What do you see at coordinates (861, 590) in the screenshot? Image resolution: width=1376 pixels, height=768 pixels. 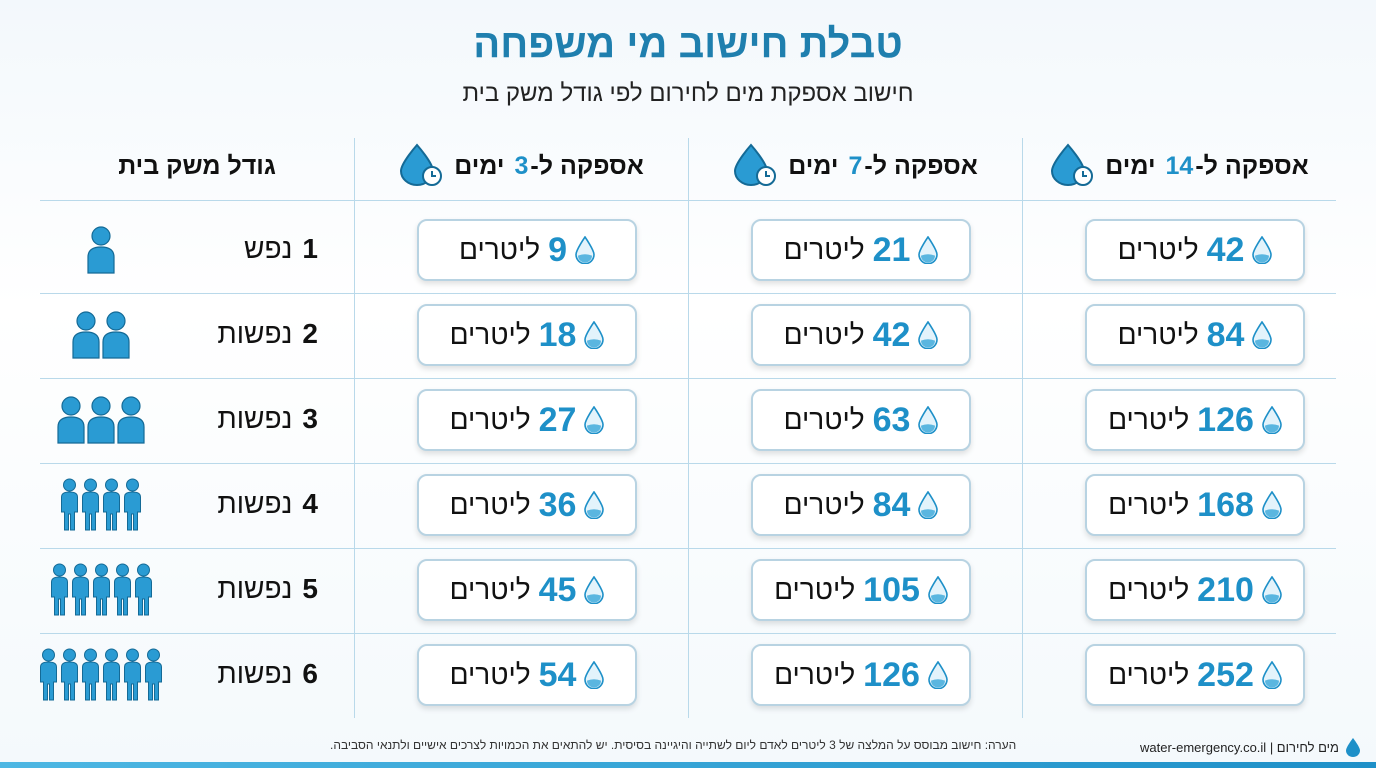 I see `supply-cell: 105 ליטרים` at bounding box center [861, 590].